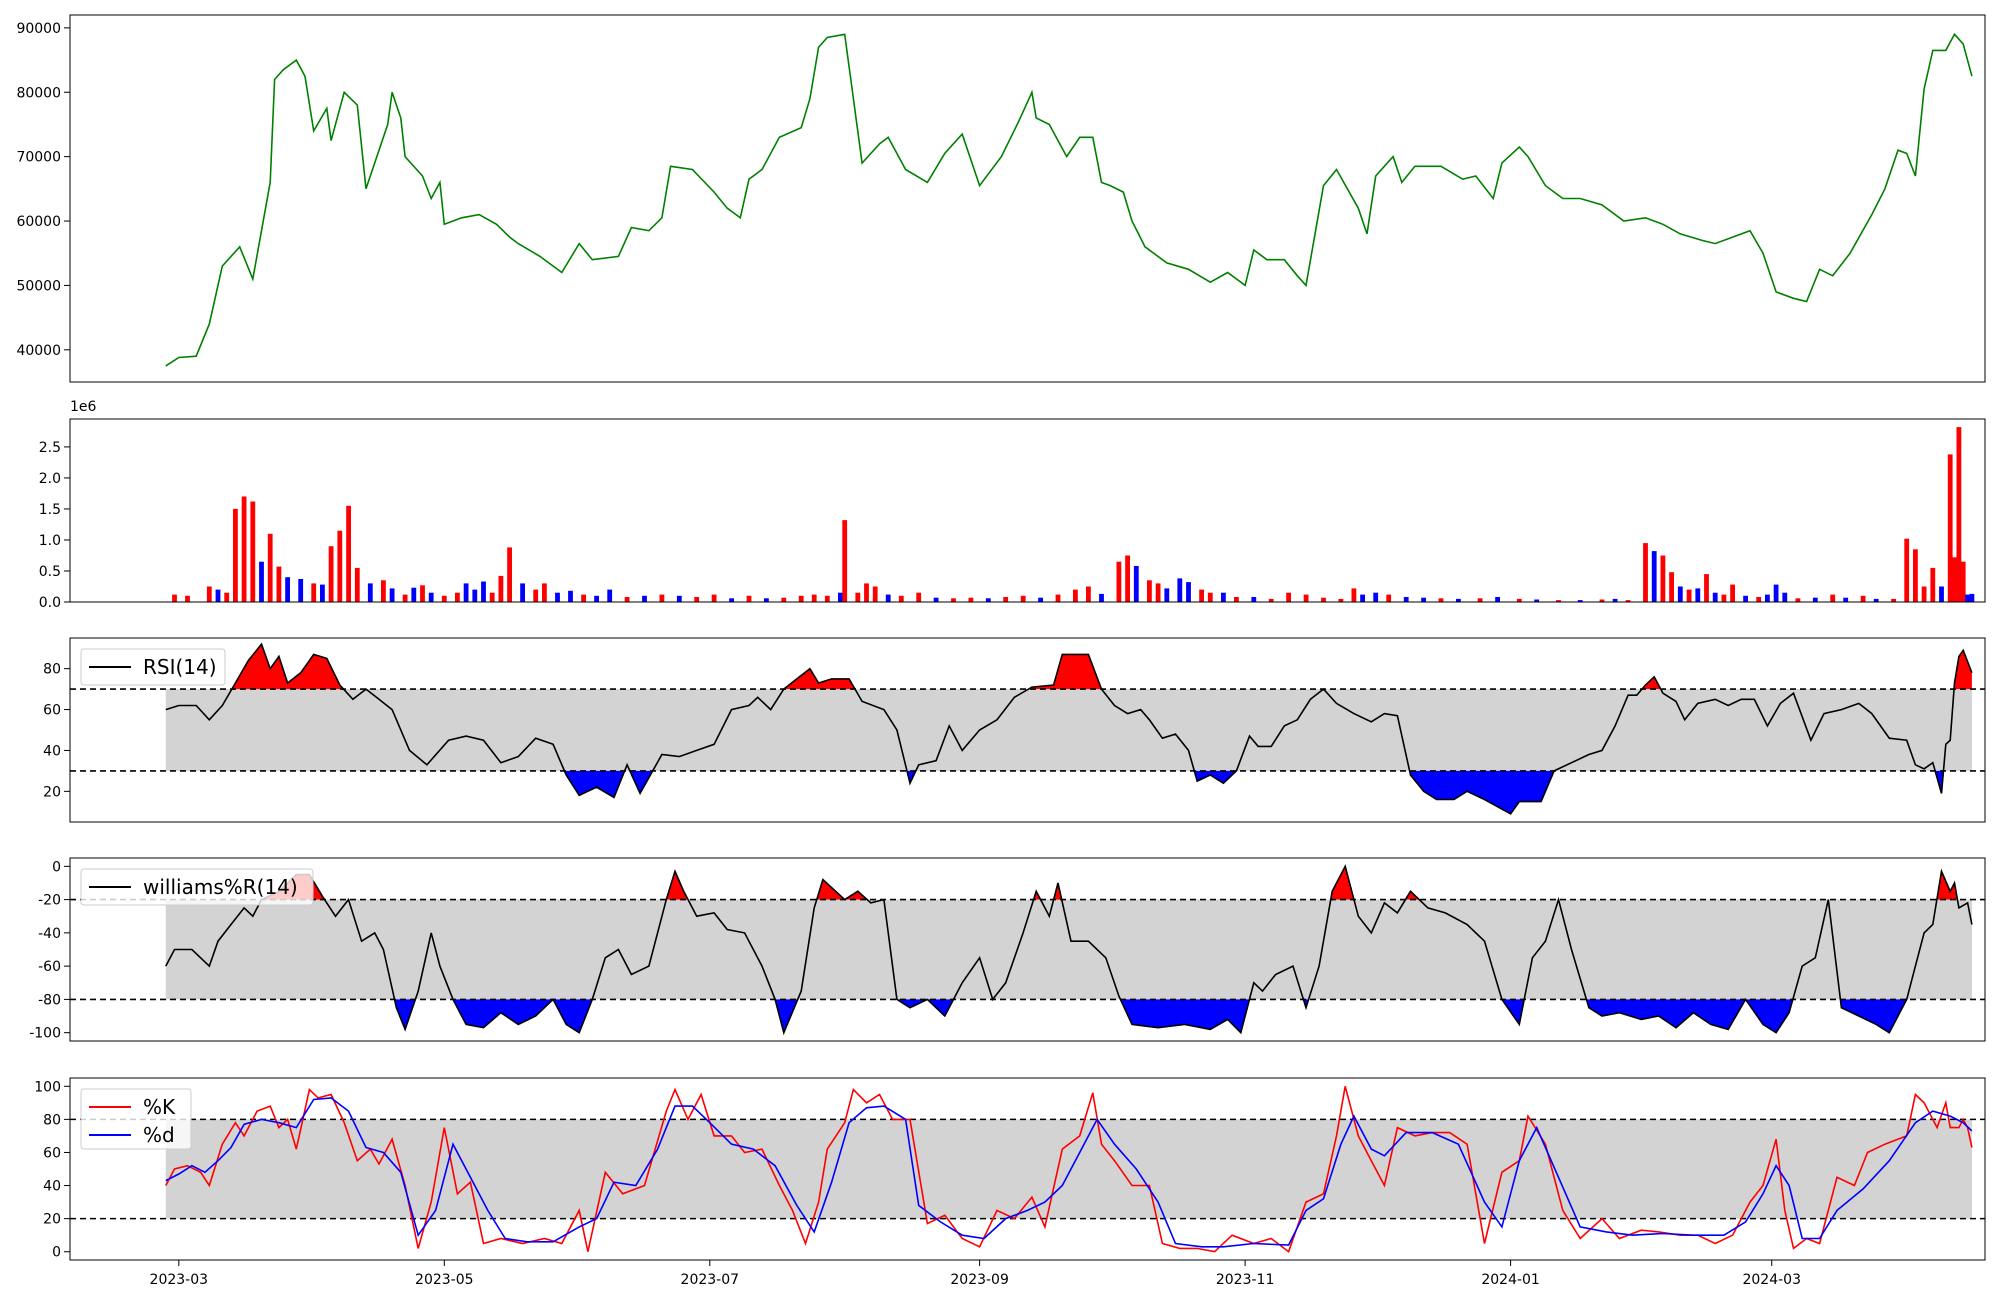  What do you see at coordinates (49, 934) in the screenshot?
I see `williams-ytick-label: -40` at bounding box center [49, 934].